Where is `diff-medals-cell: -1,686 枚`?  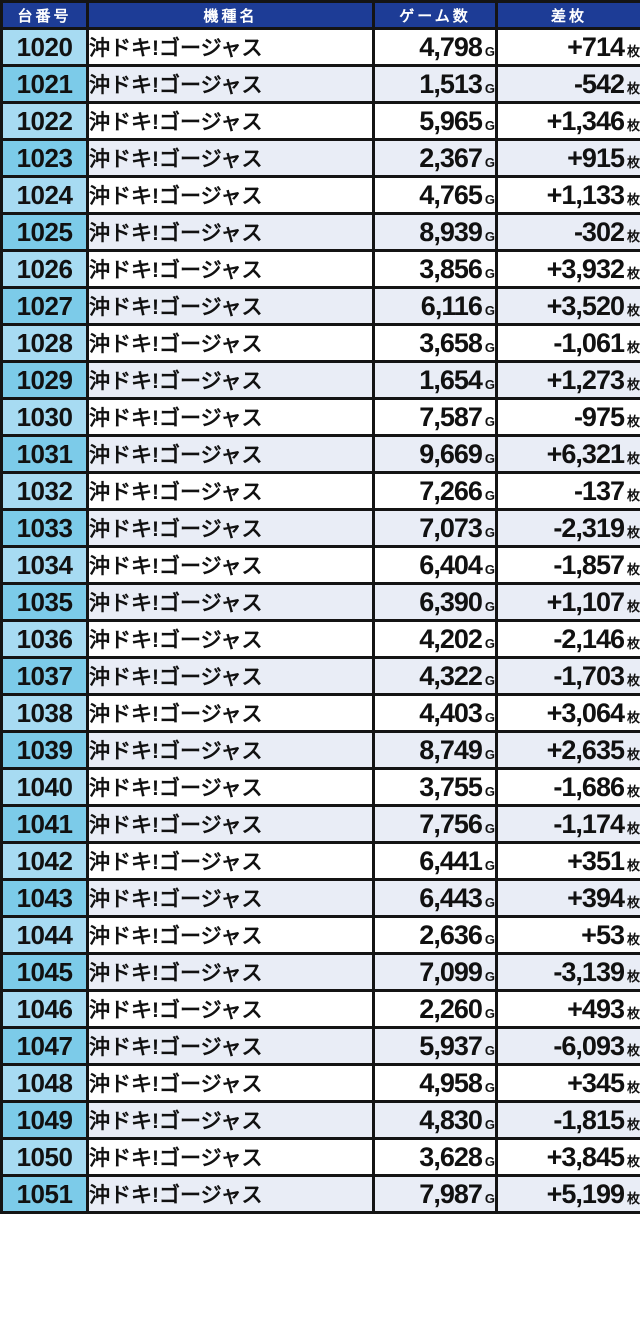
diff-medals-cell: -1,686 枚 is located at coordinates (567, 787).